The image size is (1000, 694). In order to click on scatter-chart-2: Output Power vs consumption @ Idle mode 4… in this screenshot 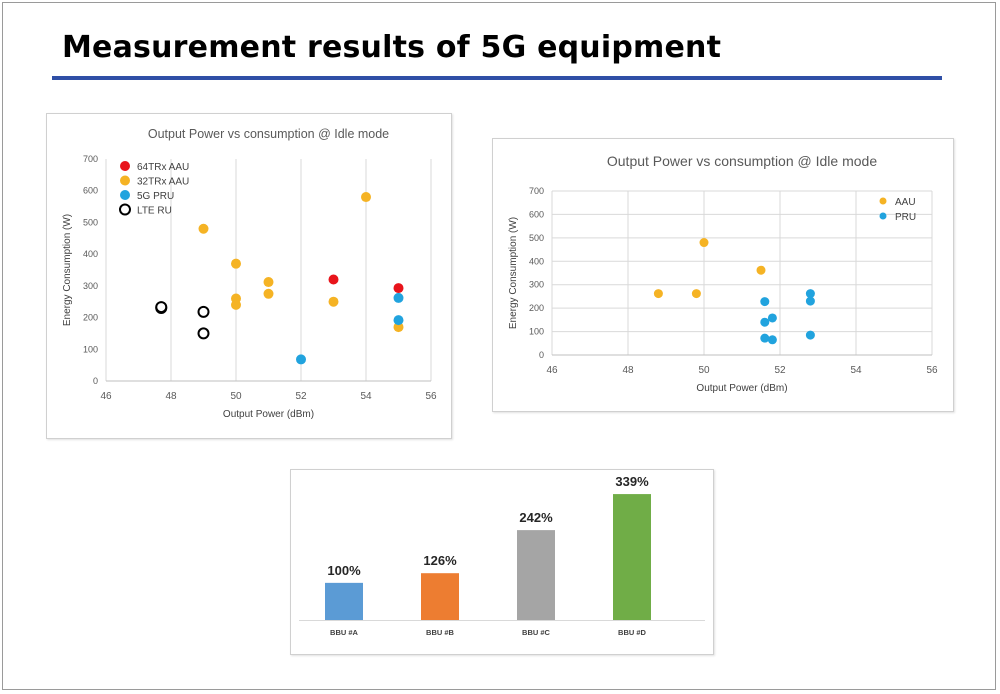, I will do `click(723, 273)`.